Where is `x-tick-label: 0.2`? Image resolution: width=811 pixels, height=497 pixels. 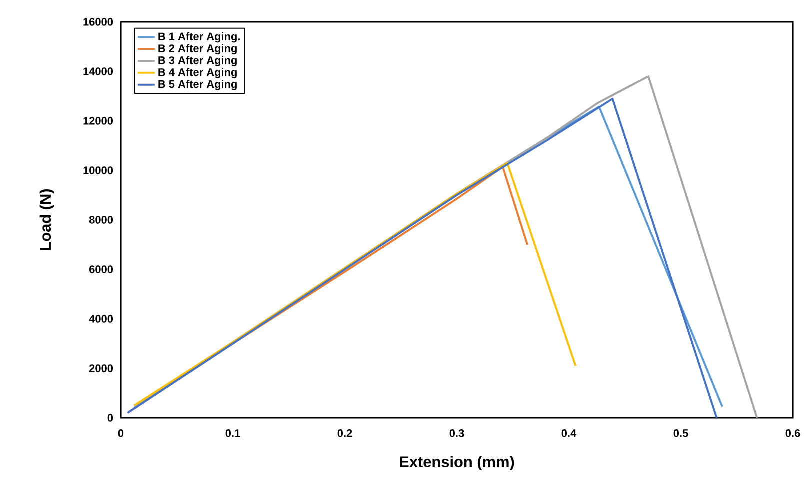 x-tick-label: 0.2 is located at coordinates (345, 434).